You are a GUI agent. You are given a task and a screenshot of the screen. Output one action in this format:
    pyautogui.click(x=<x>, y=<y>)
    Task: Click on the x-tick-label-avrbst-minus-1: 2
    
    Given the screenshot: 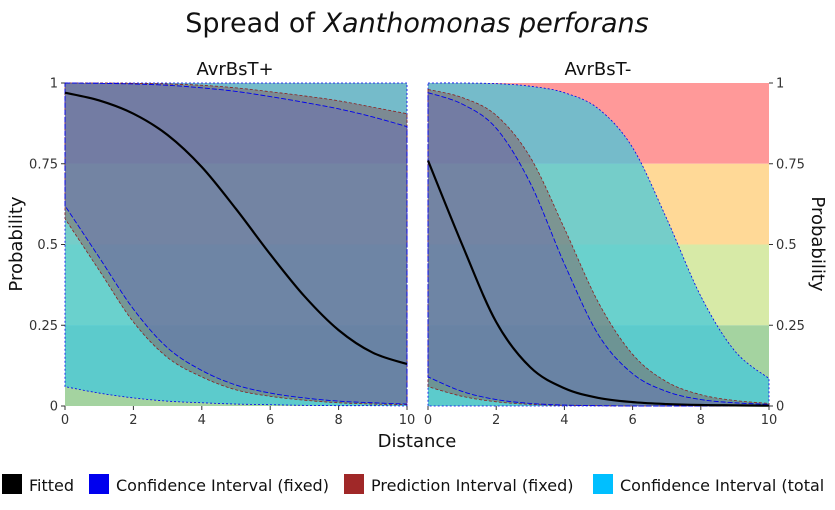 What is the action you would take?
    pyautogui.click(x=496, y=420)
    